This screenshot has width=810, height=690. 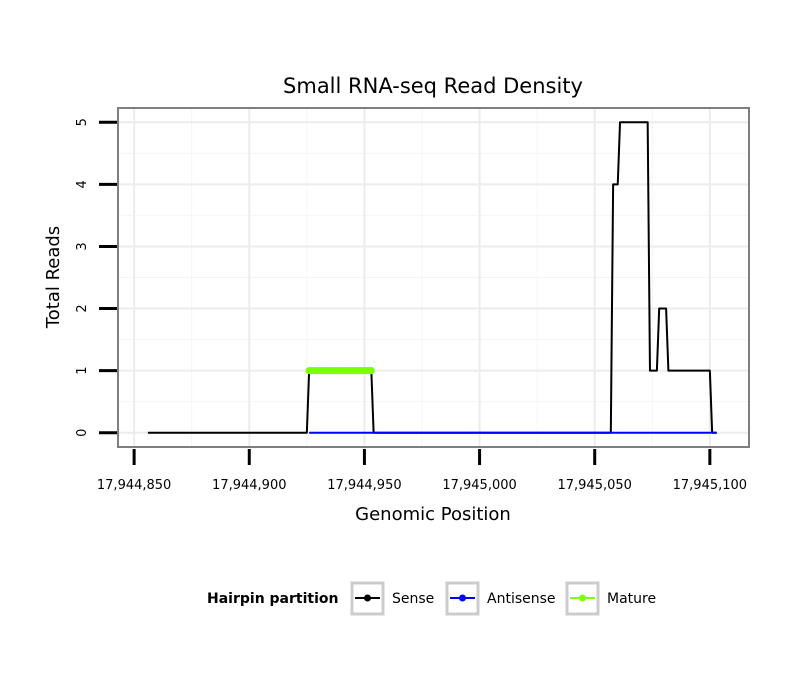 What do you see at coordinates (249, 485) in the screenshot?
I see `x-tick-label: 17,944,900` at bounding box center [249, 485].